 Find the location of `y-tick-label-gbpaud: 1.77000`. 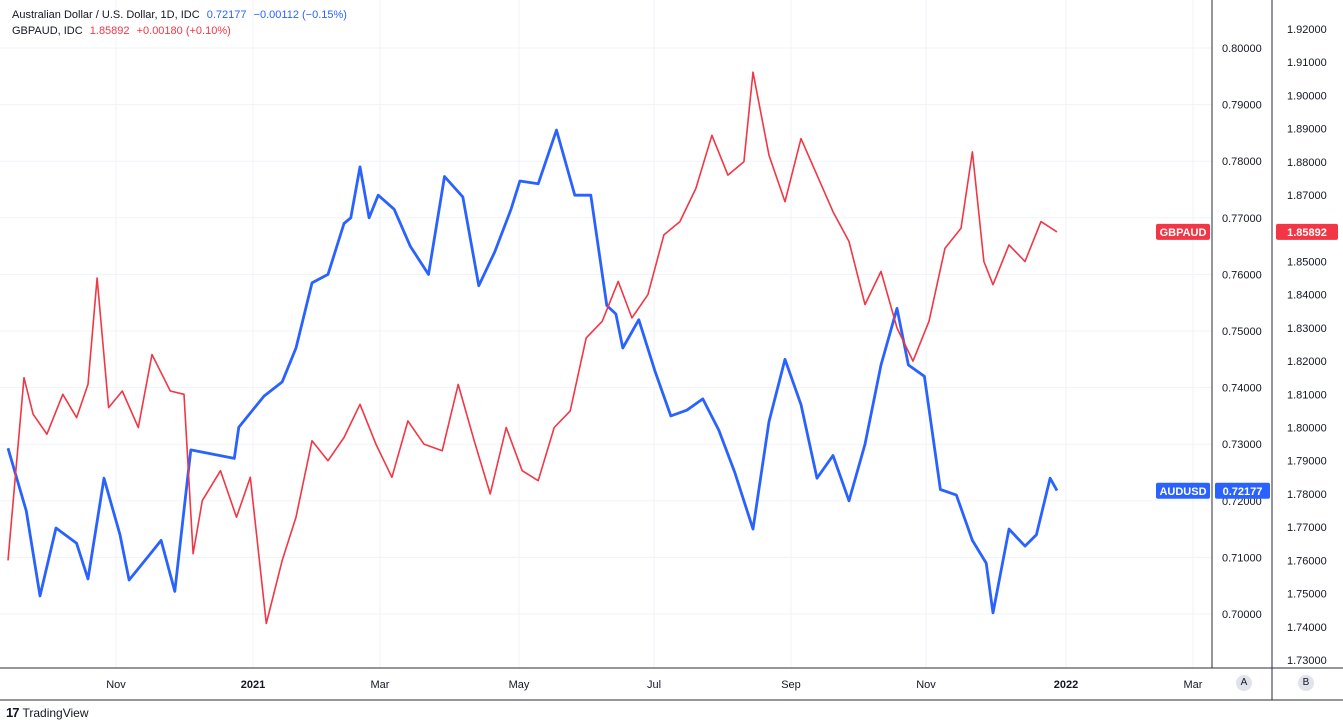

y-tick-label-gbpaud: 1.77000 is located at coordinates (1307, 528).